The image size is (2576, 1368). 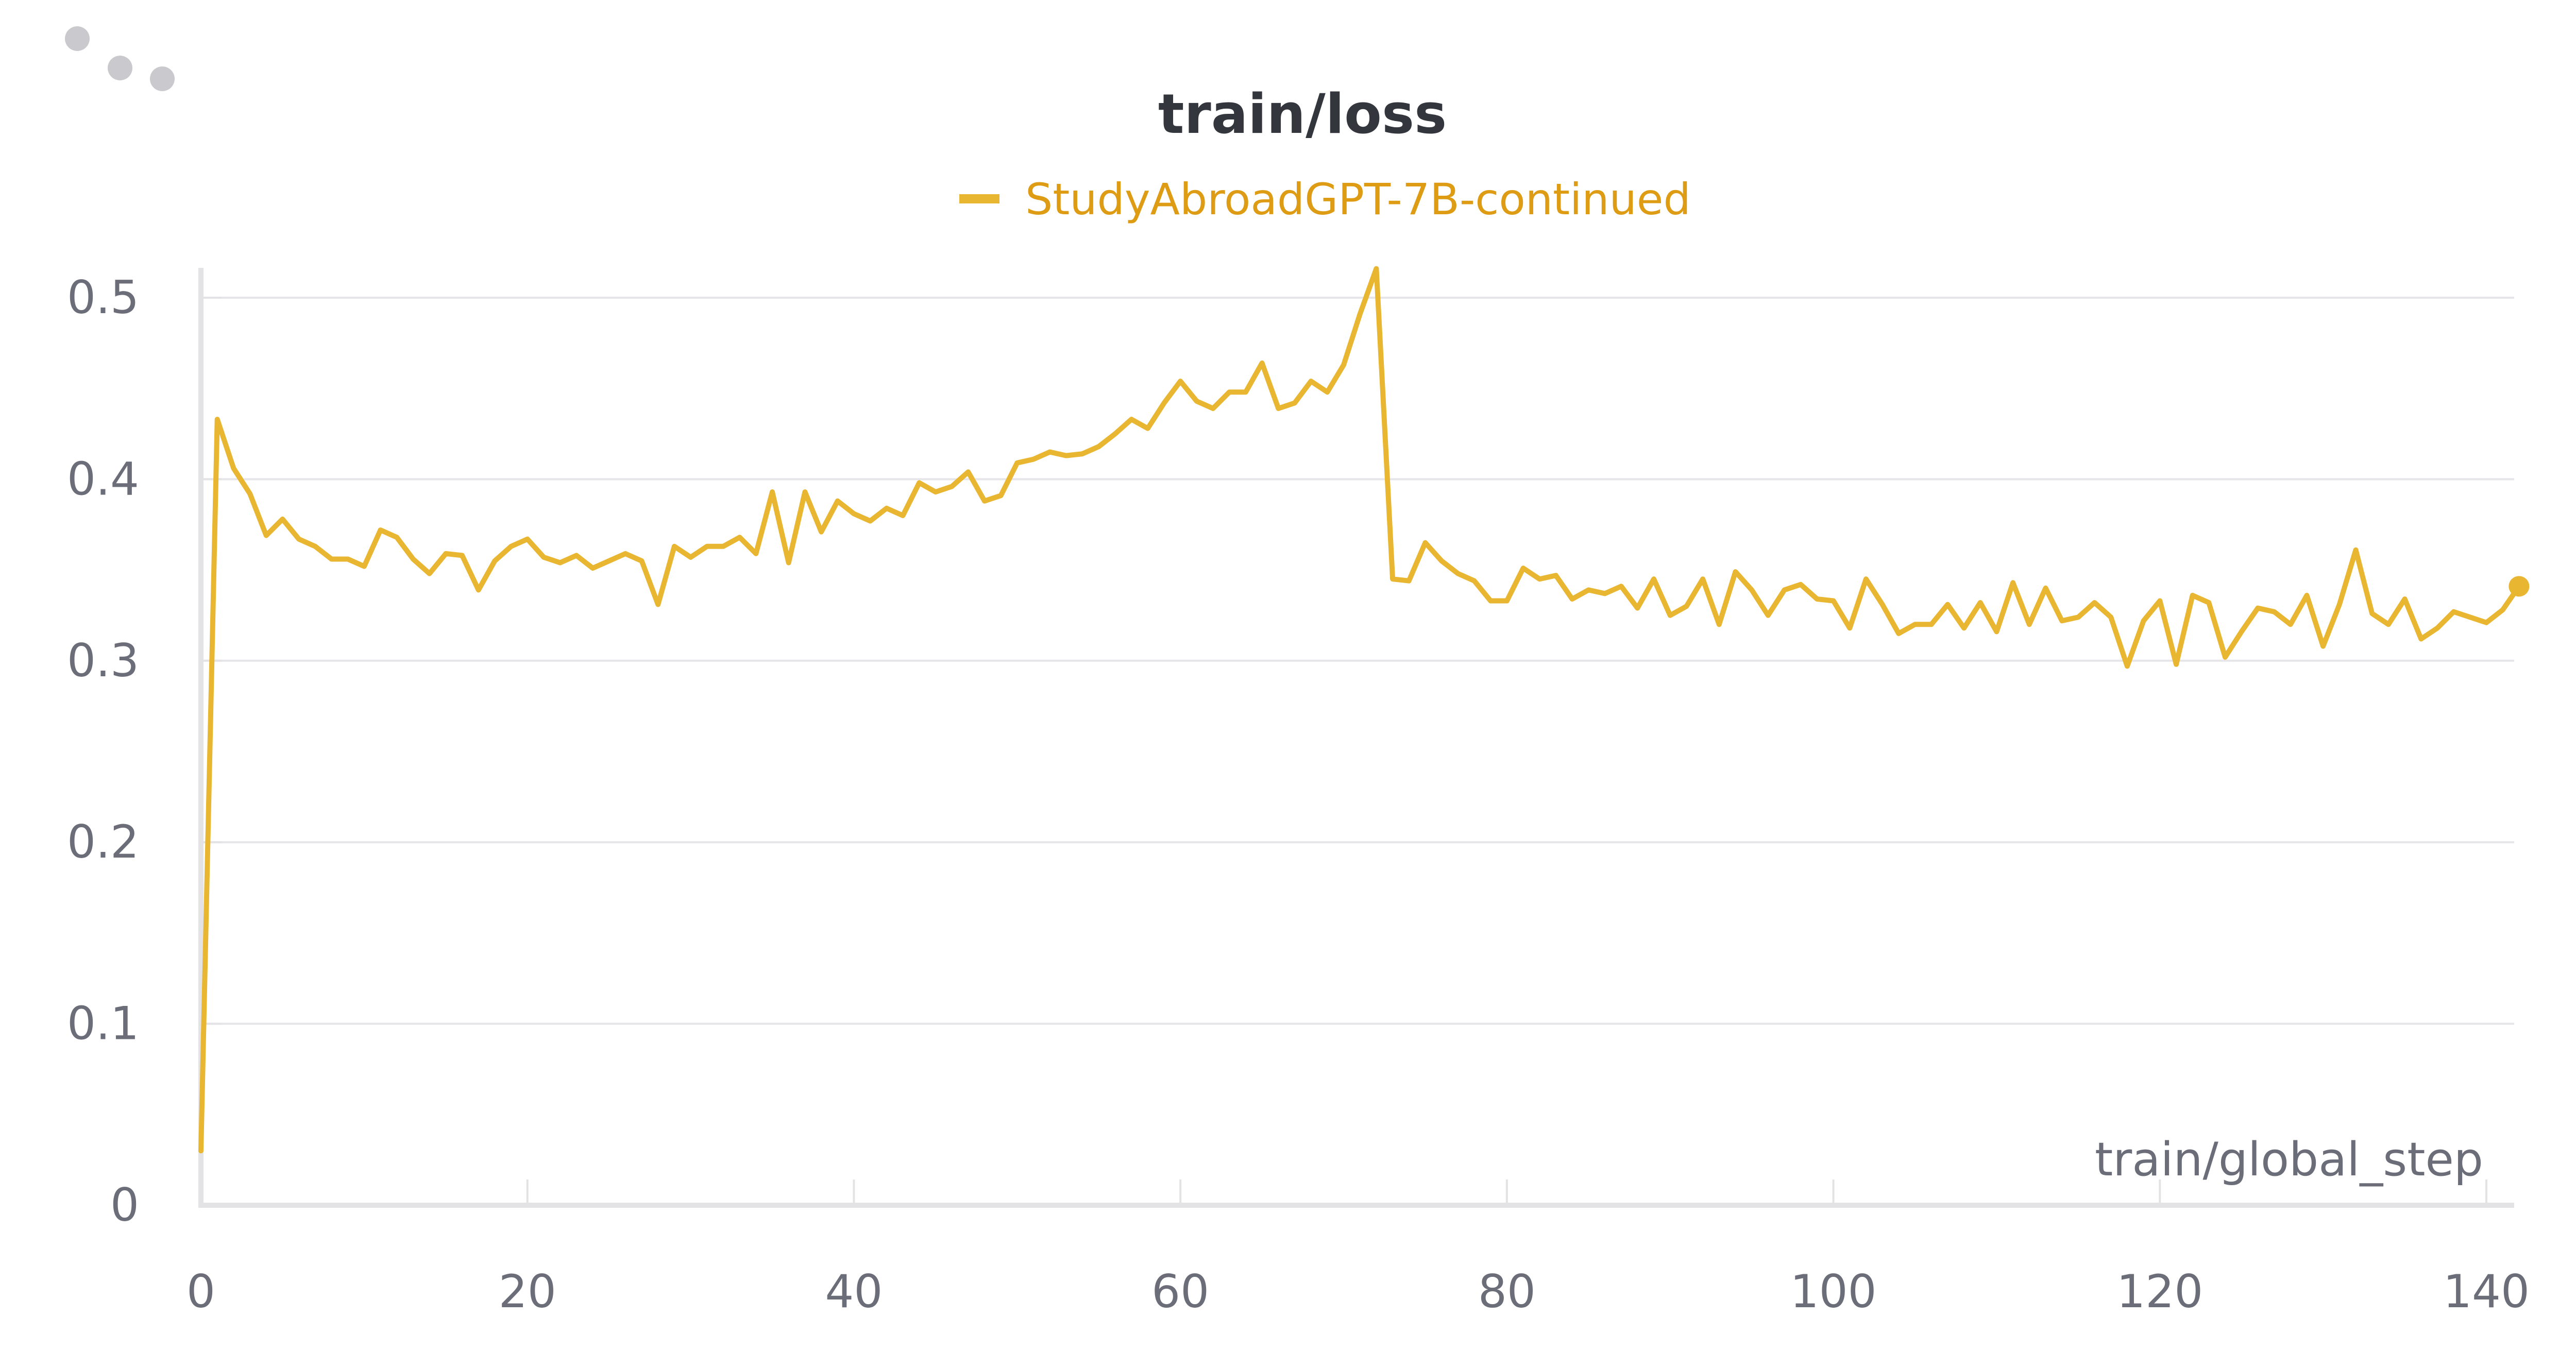 I want to click on x-tick-label: 40, so click(x=854, y=1291).